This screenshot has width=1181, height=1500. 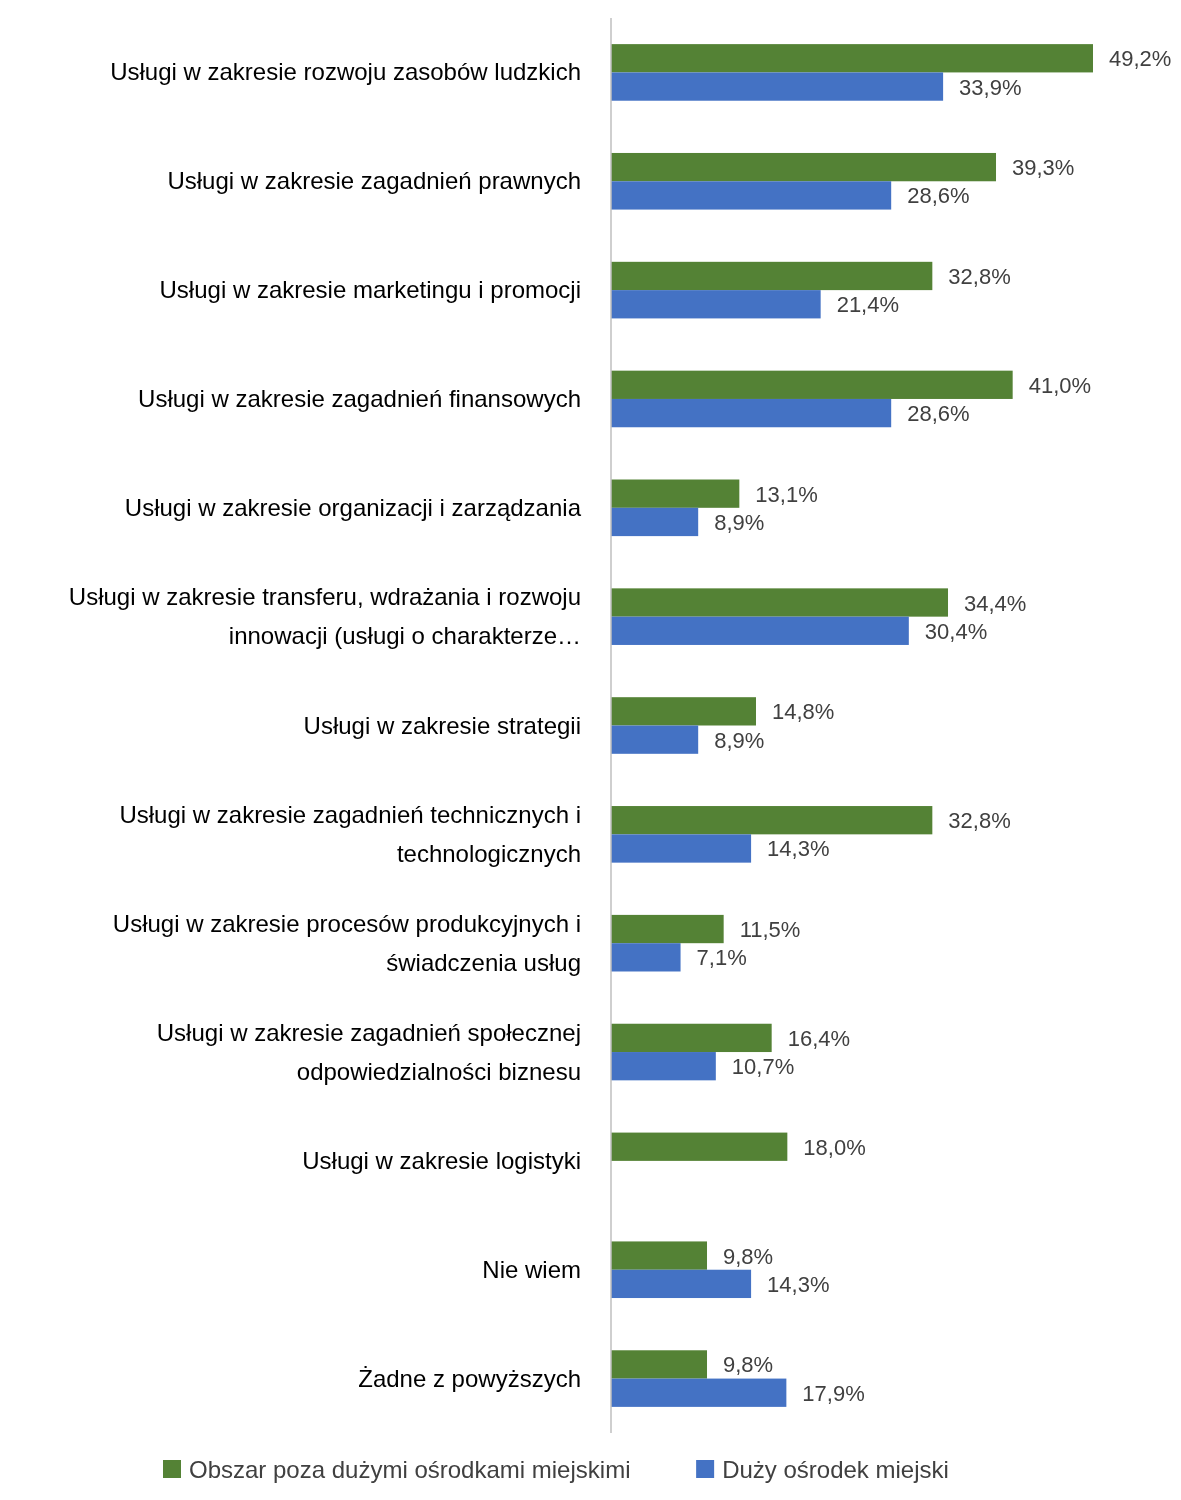 I want to click on data-label: 17,9%, so click(x=833, y=1393).